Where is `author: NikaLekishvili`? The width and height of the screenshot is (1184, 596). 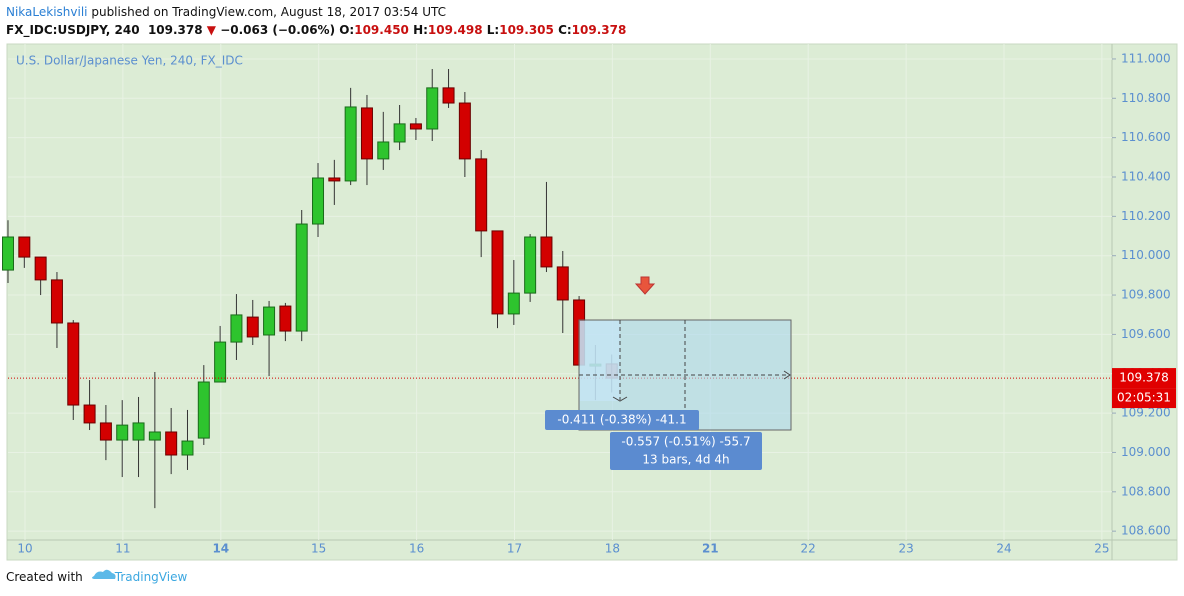
author: NikaLekishvili is located at coordinates (47, 12).